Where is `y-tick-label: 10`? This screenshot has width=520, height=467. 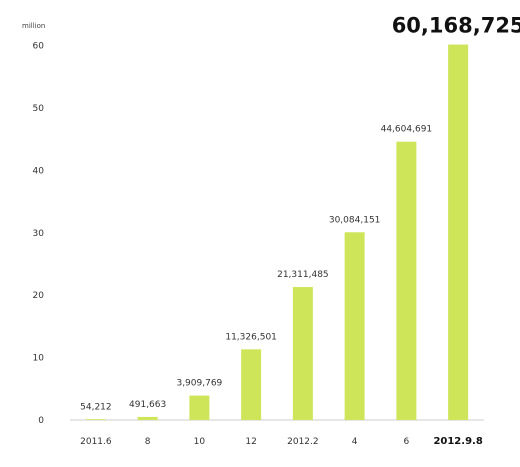 y-tick-label: 10 is located at coordinates (39, 359).